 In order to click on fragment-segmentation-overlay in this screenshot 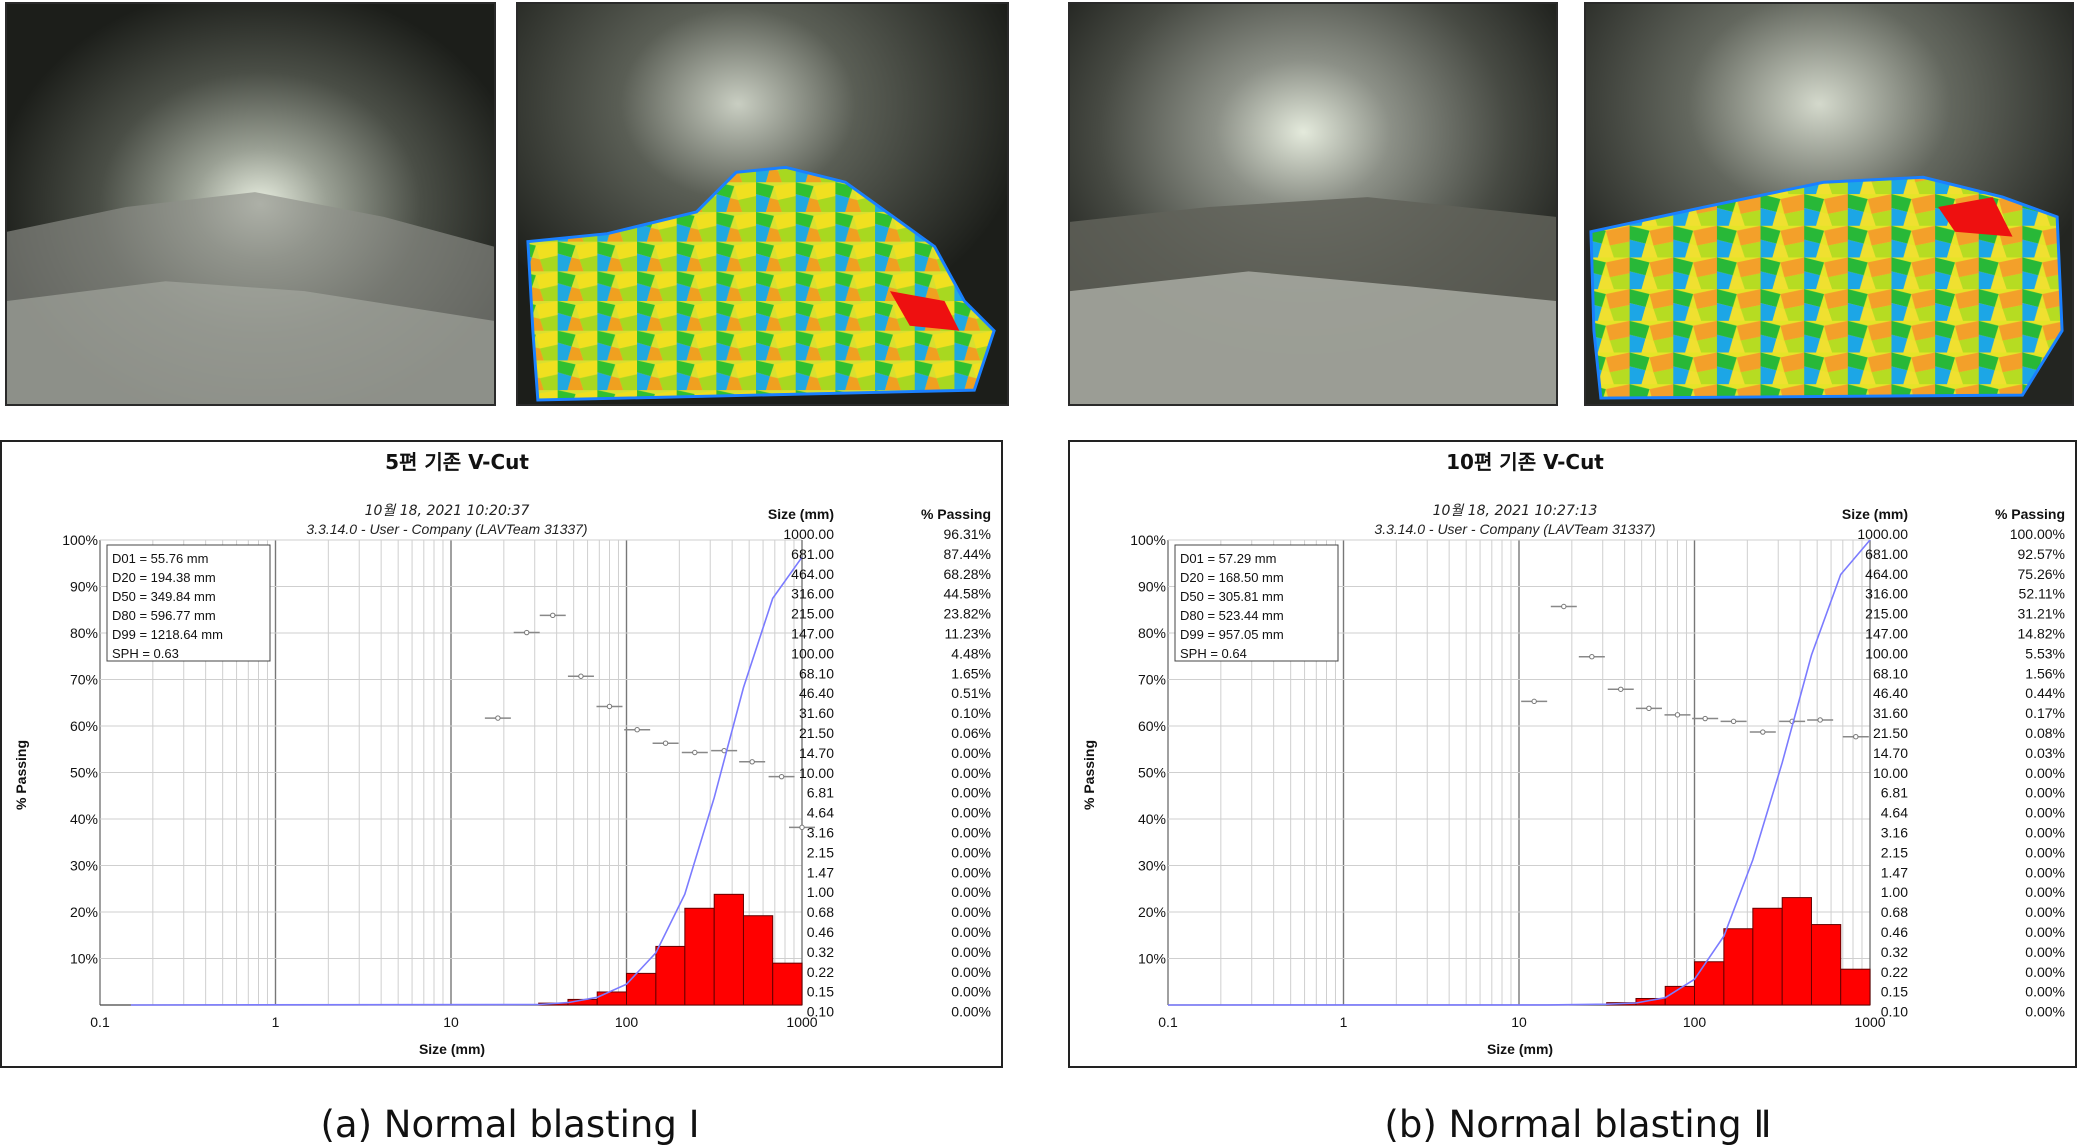, I will do `click(1829, 204)`.